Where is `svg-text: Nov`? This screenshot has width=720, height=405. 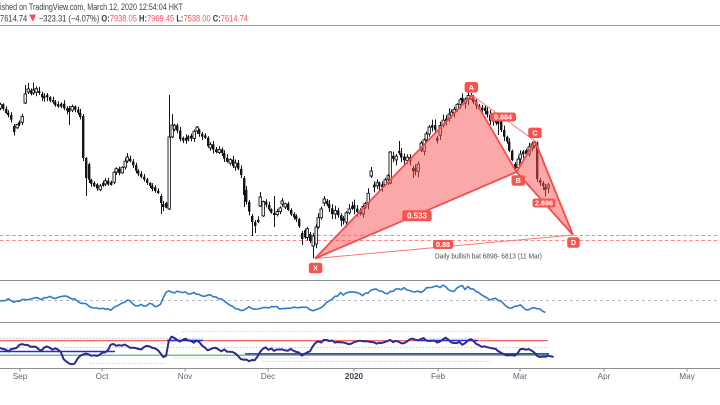 svg-text: Nov is located at coordinates (185, 376).